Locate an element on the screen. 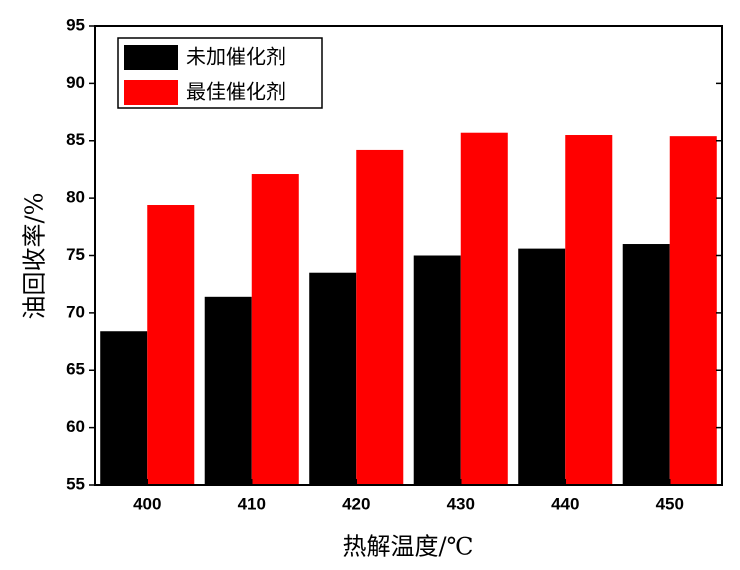 The image size is (740, 570). y-tick-label: 60 is located at coordinates (75, 426).